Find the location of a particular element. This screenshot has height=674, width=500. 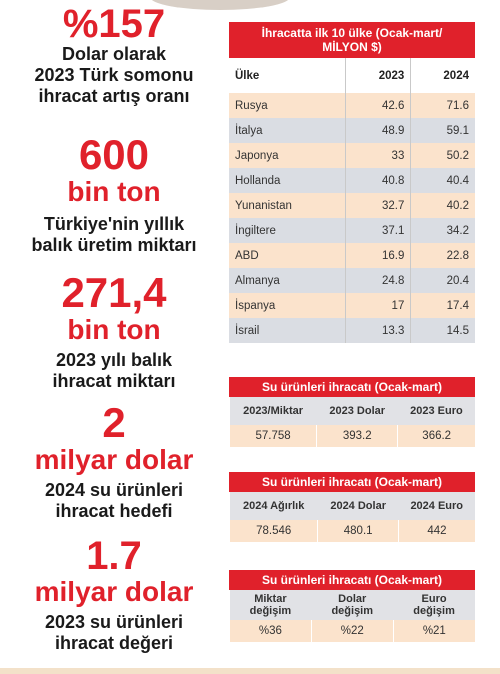

value-2024: 59.1 is located at coordinates (442, 130).